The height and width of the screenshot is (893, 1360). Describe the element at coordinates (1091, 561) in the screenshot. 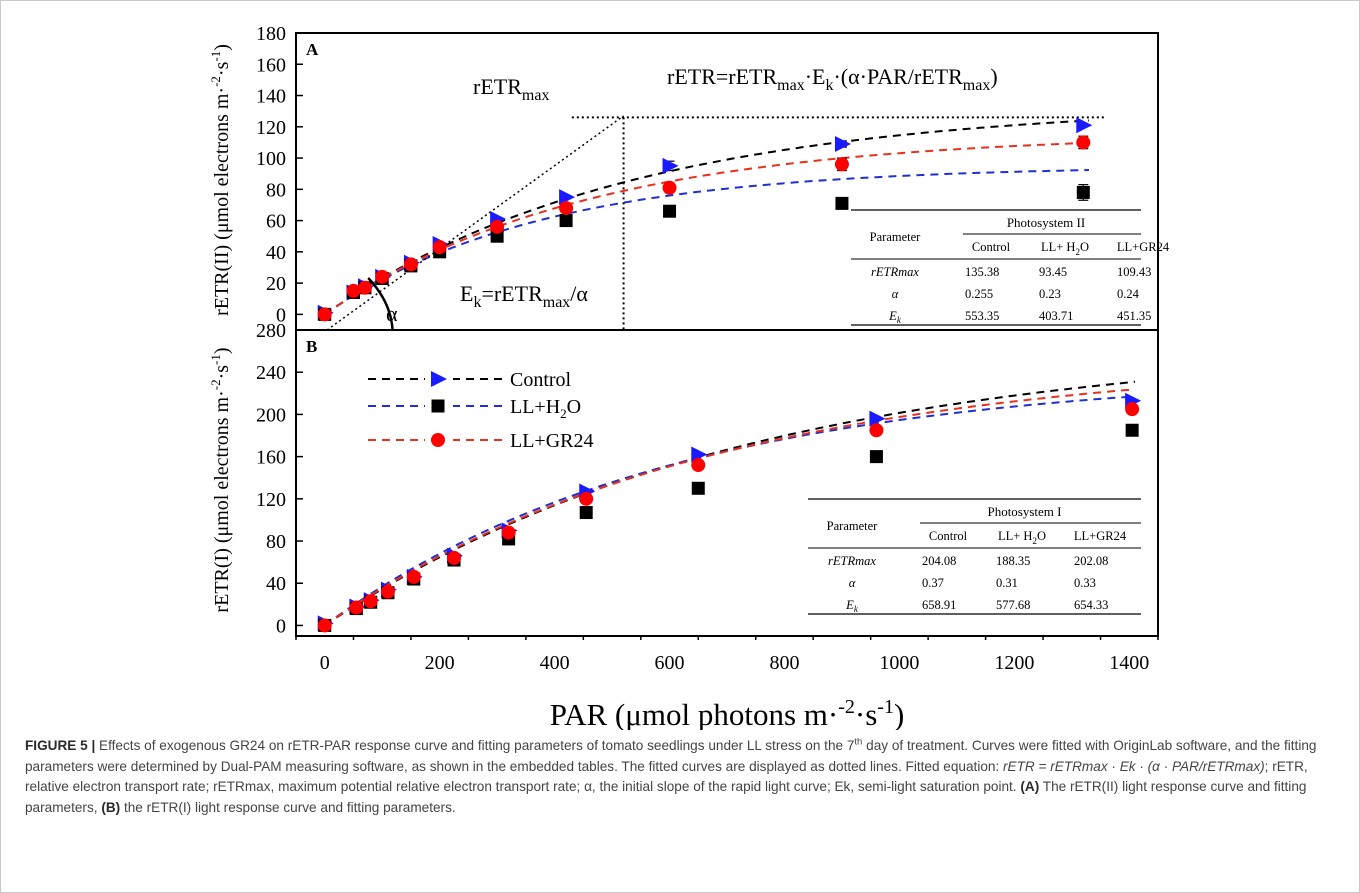

I see `table-ps1-cell: 202.08` at that location.